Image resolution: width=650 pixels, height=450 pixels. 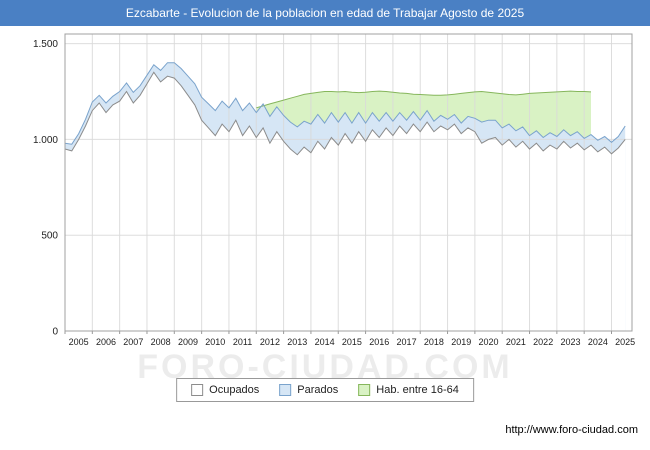 What do you see at coordinates (215, 342) in the screenshot?
I see `x-tick-label: 2010` at bounding box center [215, 342].